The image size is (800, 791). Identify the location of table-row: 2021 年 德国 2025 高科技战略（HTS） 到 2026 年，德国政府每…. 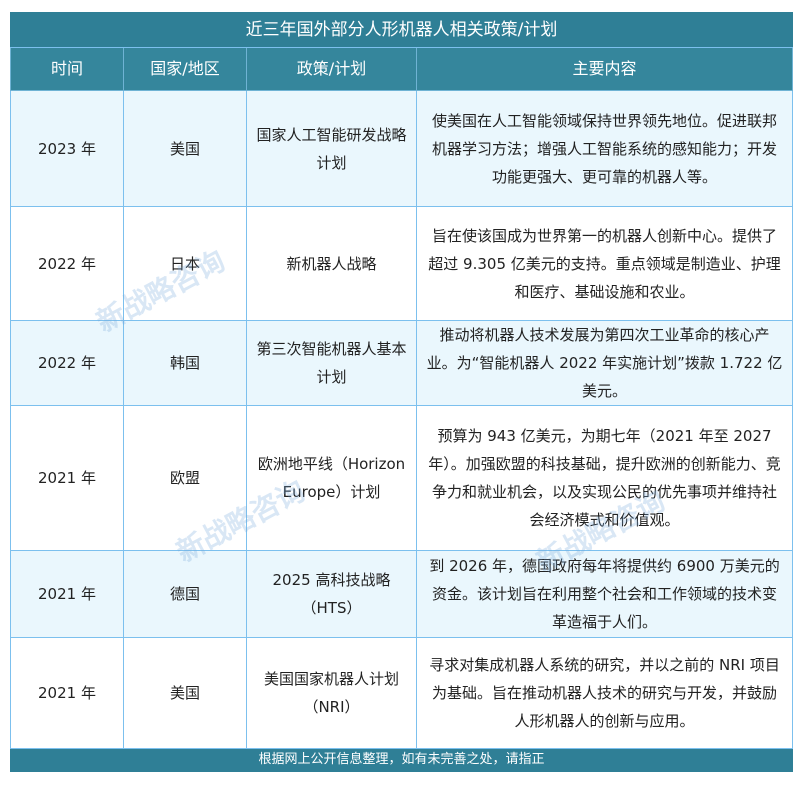
(402, 594).